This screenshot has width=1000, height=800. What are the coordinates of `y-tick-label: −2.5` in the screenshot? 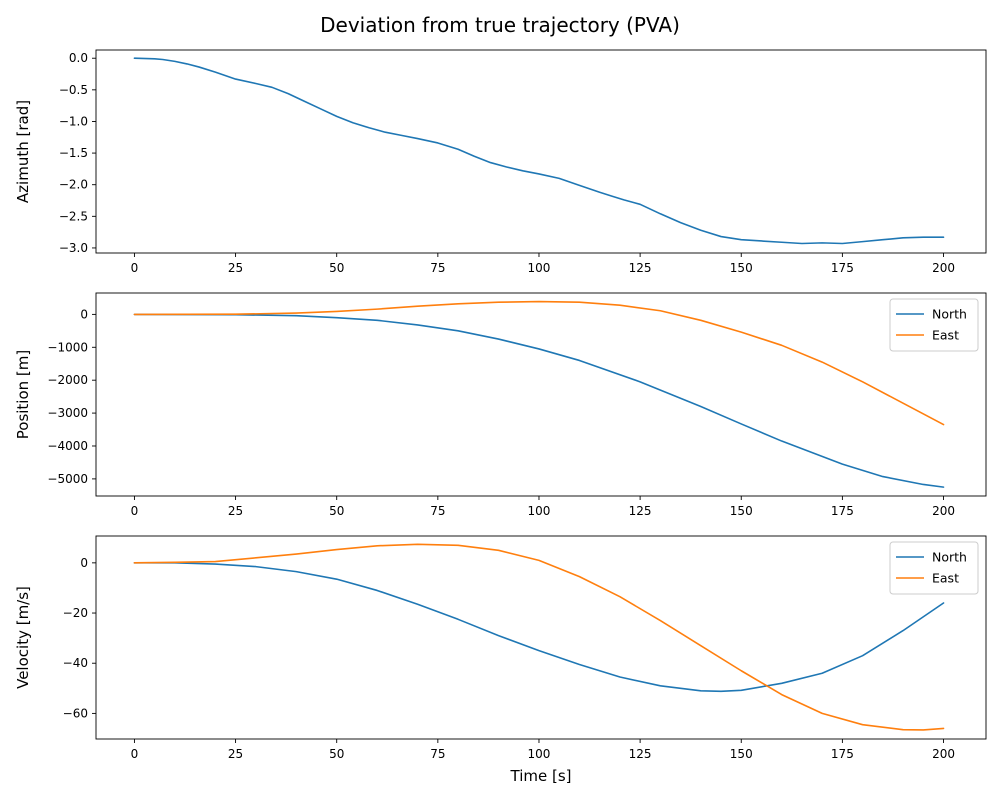 It's located at (73, 216).